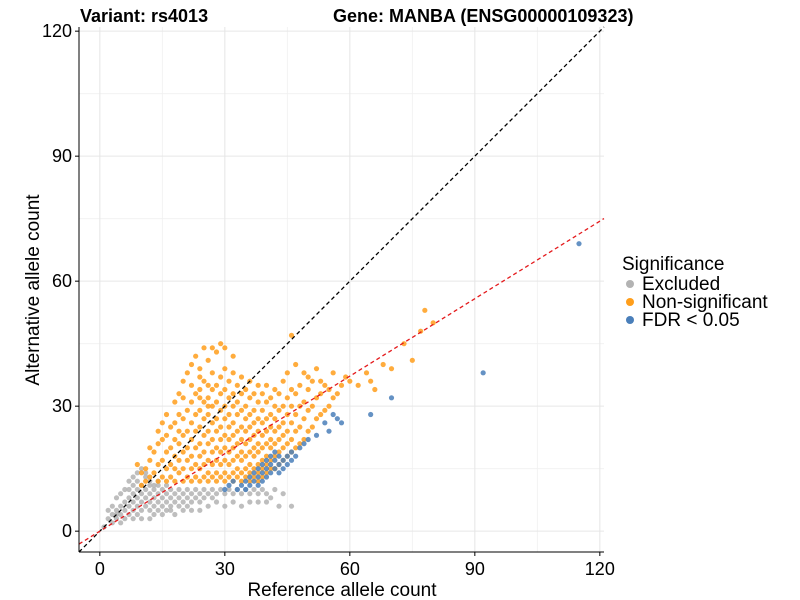 This screenshot has height=600, width=800. Describe the element at coordinates (691, 320) in the screenshot. I see `legend-label-fdr-0-05: FDR < 0.05` at that location.